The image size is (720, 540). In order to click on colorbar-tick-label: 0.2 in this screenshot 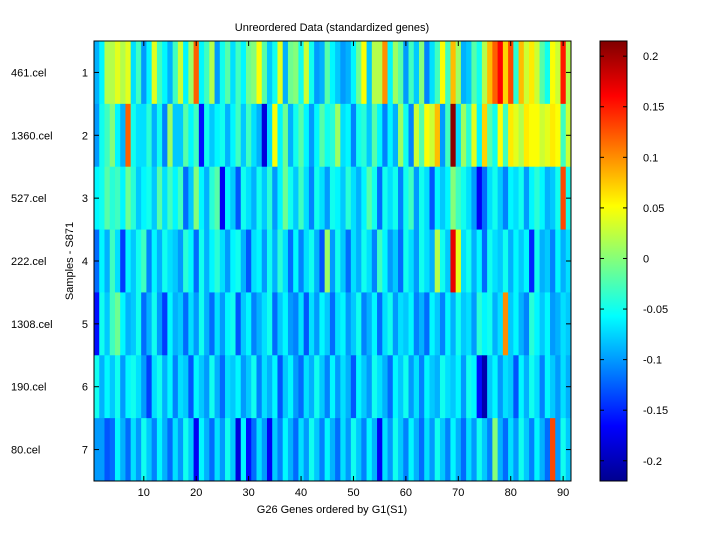, I will do `click(650, 57)`.